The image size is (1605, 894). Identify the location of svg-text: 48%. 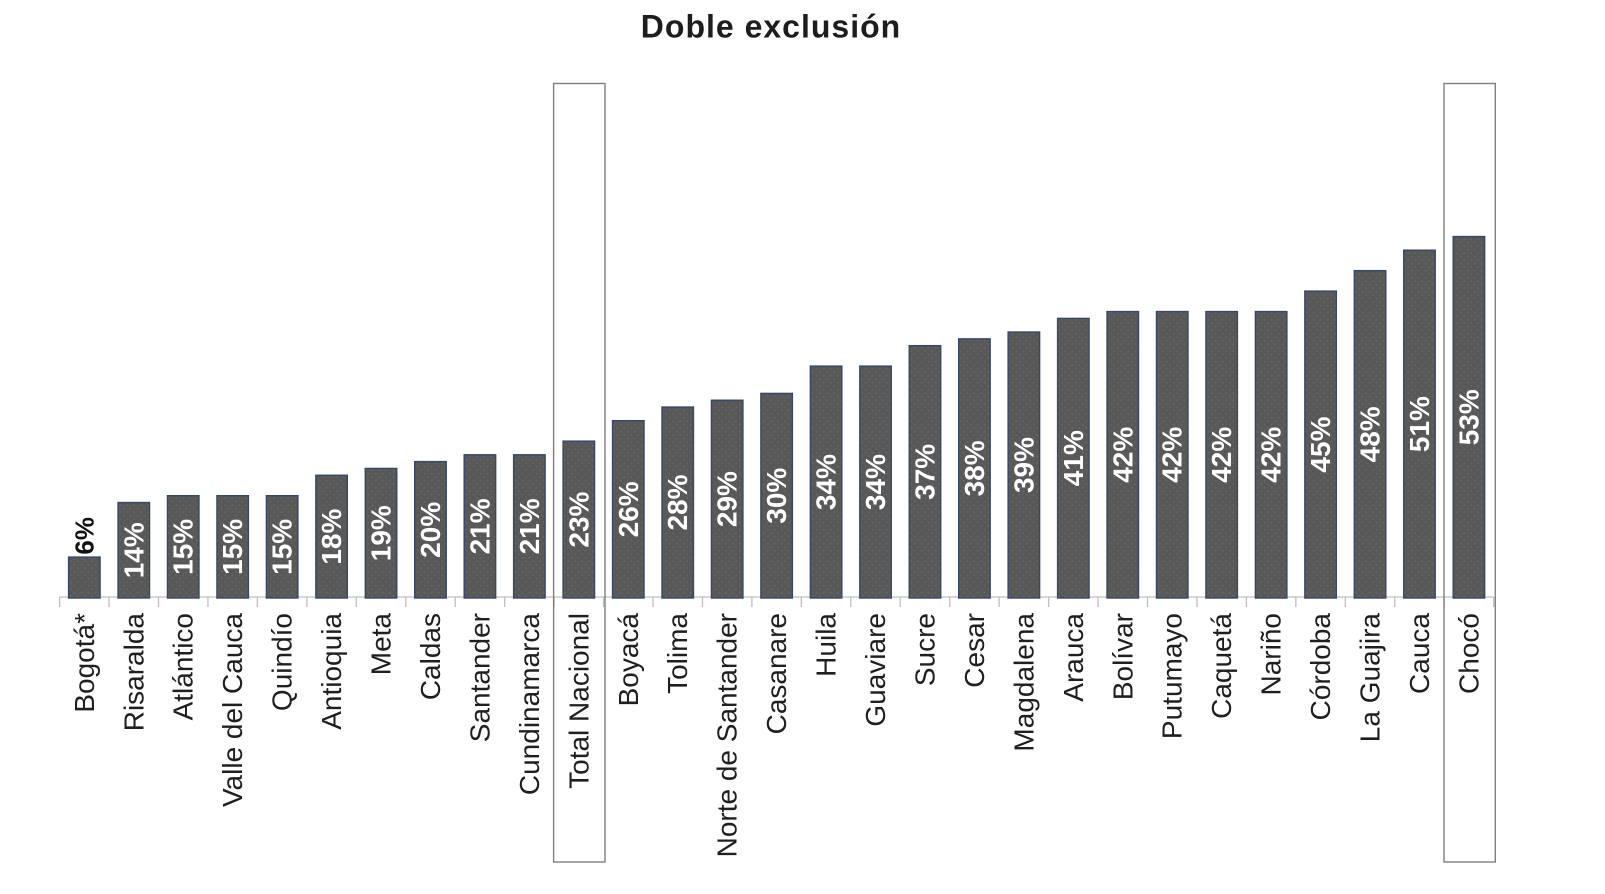
(1370, 434).